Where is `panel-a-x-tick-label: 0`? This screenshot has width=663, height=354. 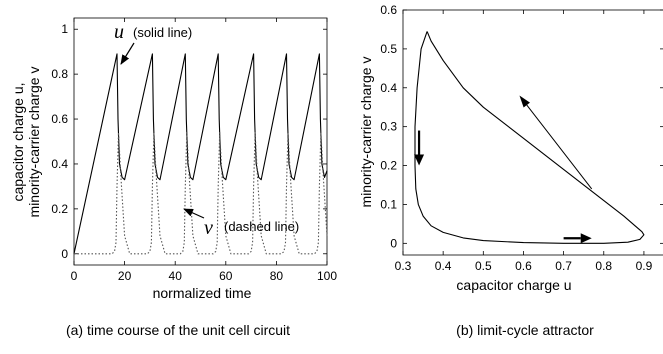
panel-a-x-tick-label: 0 is located at coordinates (74, 276).